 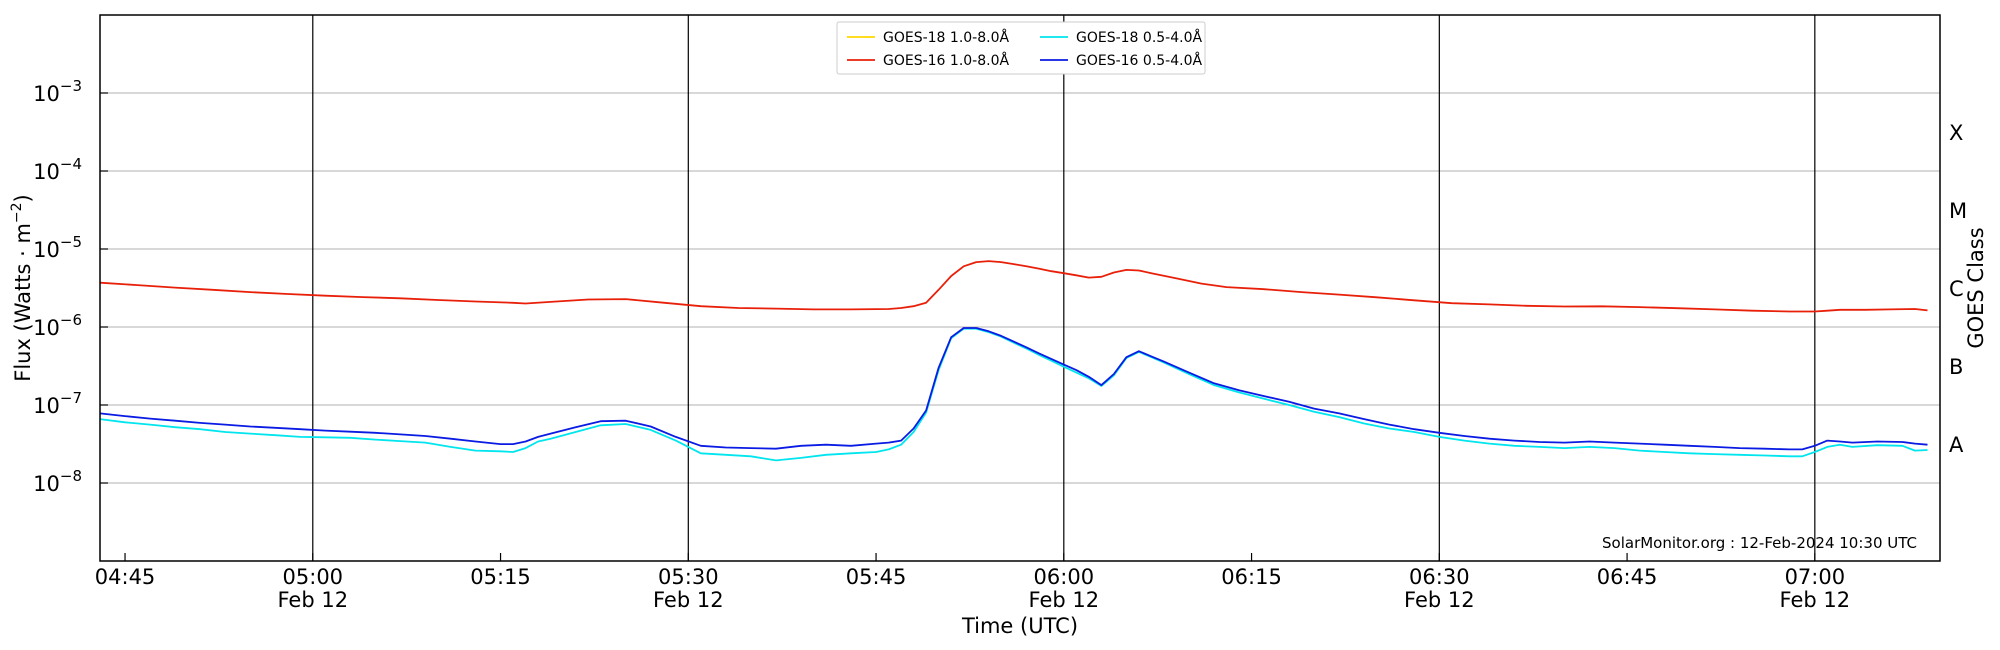 I want to click on y-tick-label: 10⁻⁸, so click(x=57, y=481).